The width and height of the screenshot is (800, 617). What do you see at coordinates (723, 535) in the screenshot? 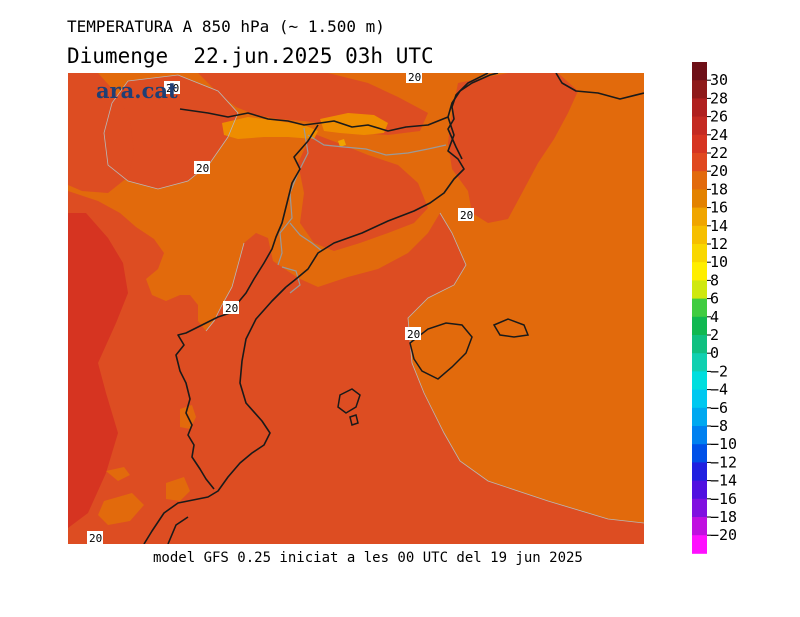
I see `legend-label: −20` at bounding box center [723, 535].